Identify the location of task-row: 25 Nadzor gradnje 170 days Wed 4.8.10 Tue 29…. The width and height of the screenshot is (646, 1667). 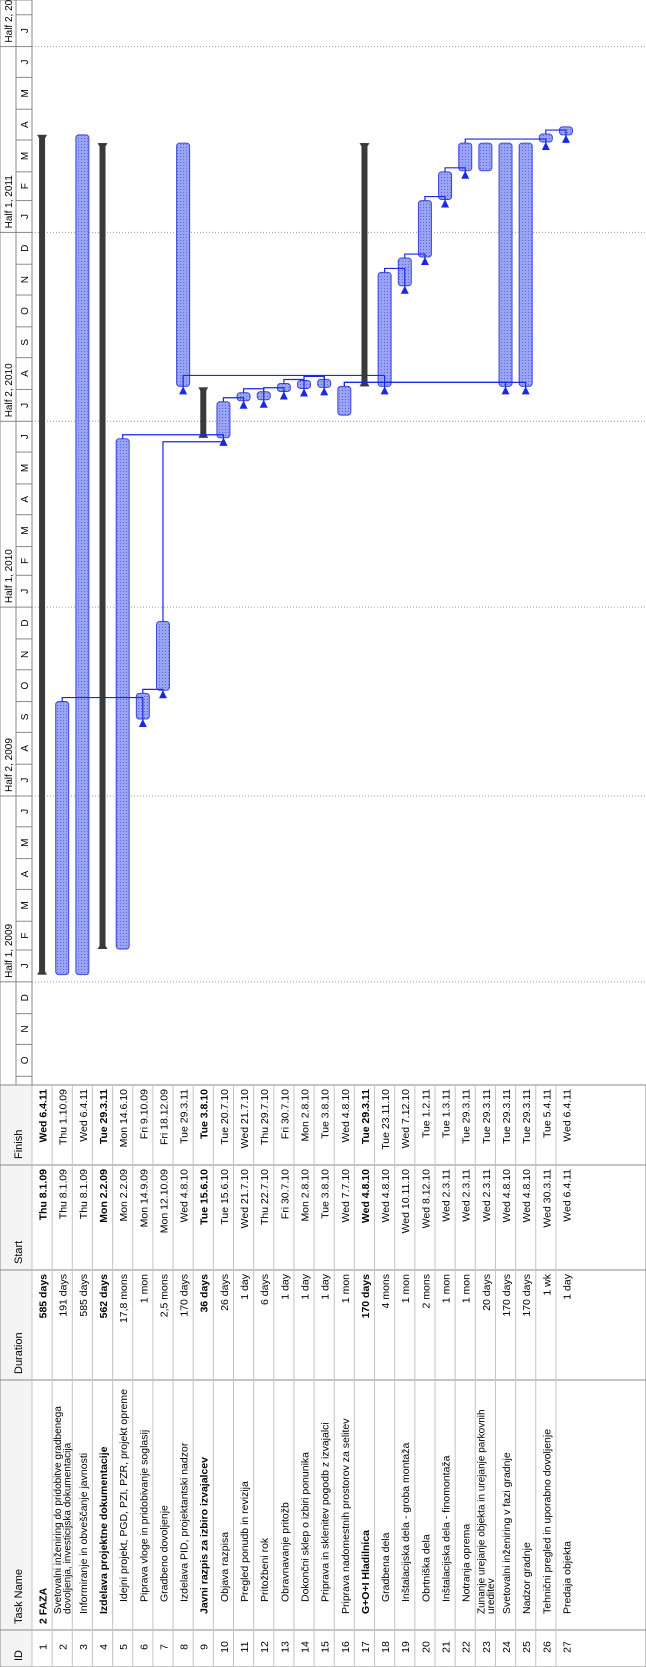
(527, 1371).